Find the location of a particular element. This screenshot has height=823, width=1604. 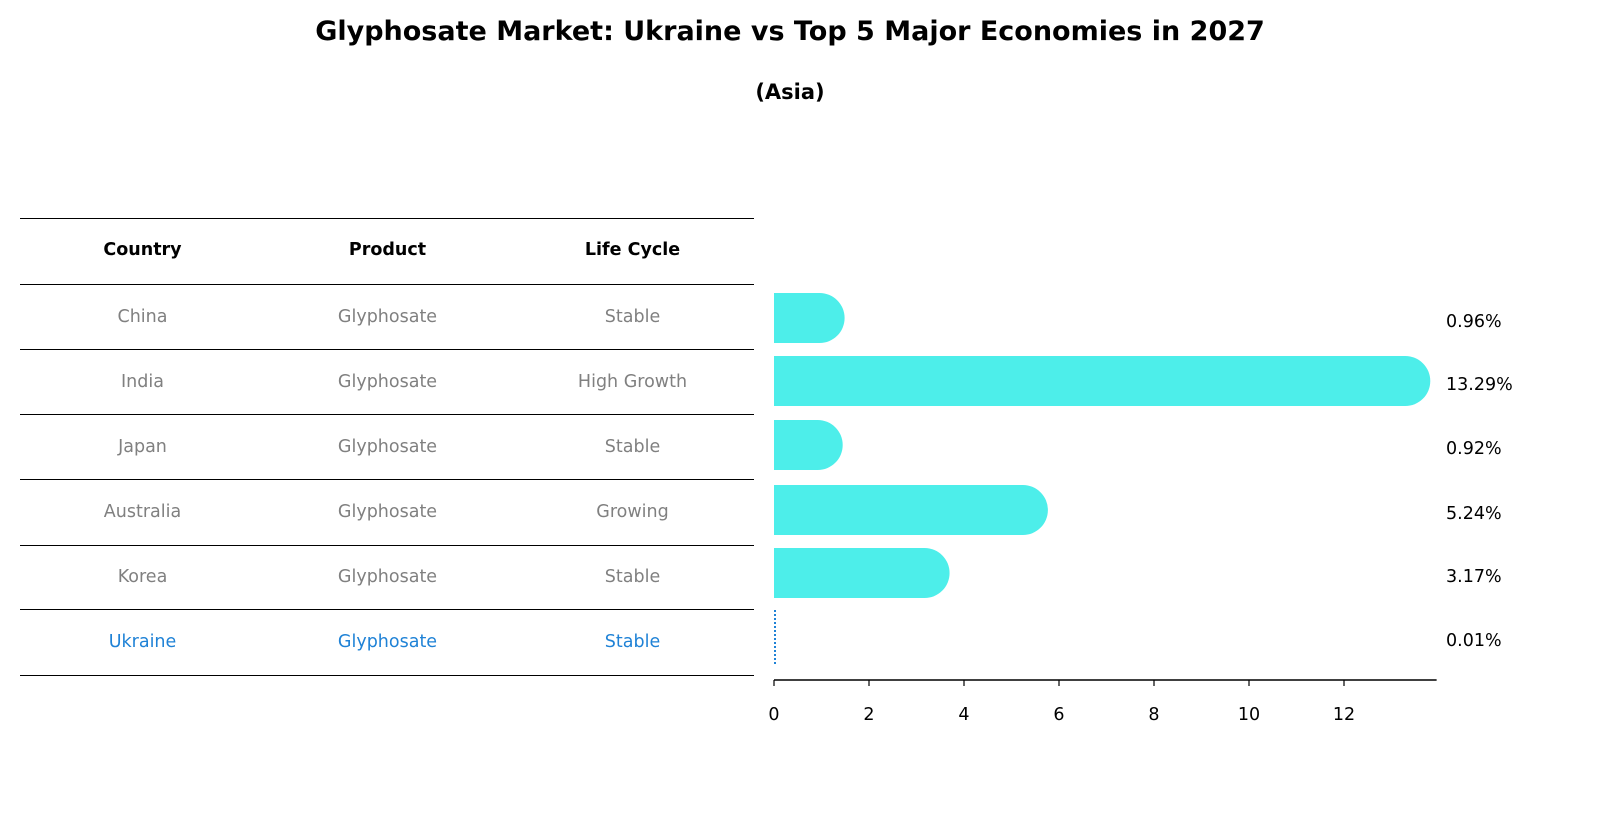

x-tick-label: 8 is located at coordinates (1153, 715).